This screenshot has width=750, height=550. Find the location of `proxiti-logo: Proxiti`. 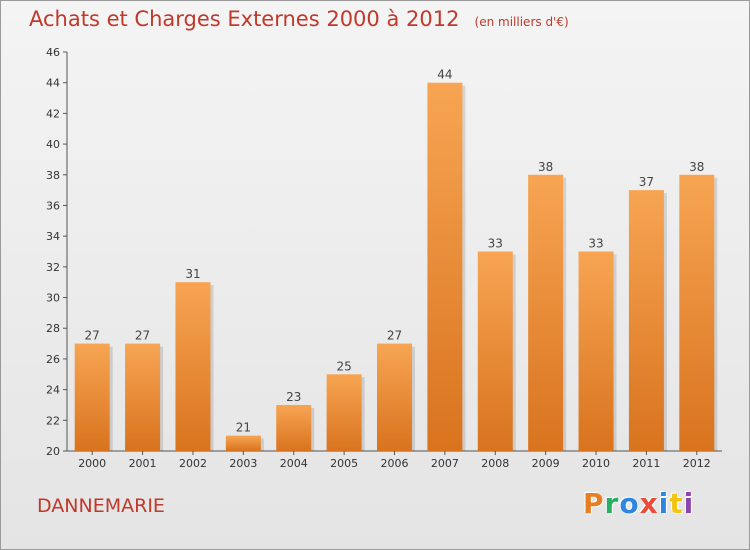

proxiti-logo: Proxiti is located at coordinates (638, 503).